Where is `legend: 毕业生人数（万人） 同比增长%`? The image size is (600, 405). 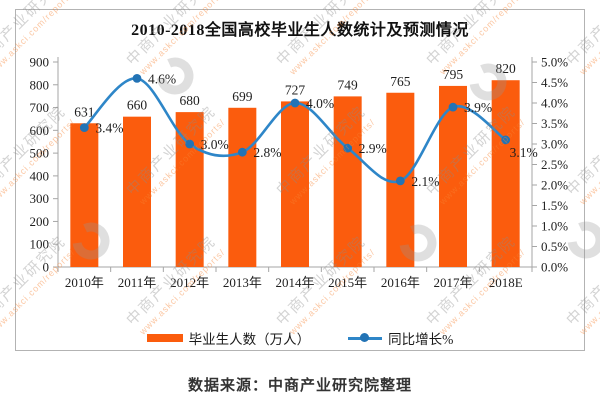
legend: 毕业生人数（万人） 同比增长% is located at coordinates (300, 338).